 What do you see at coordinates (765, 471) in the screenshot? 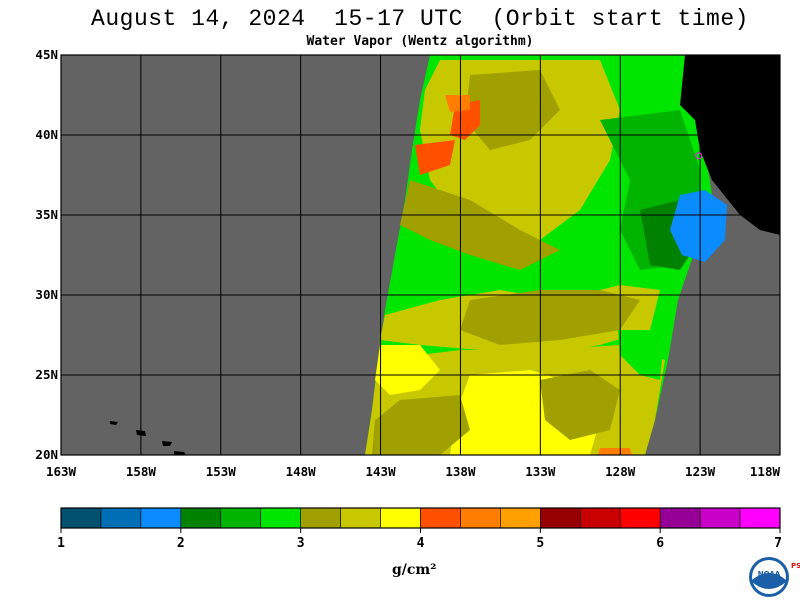
I see `lon-tick-label: 118W` at bounding box center [765, 471].